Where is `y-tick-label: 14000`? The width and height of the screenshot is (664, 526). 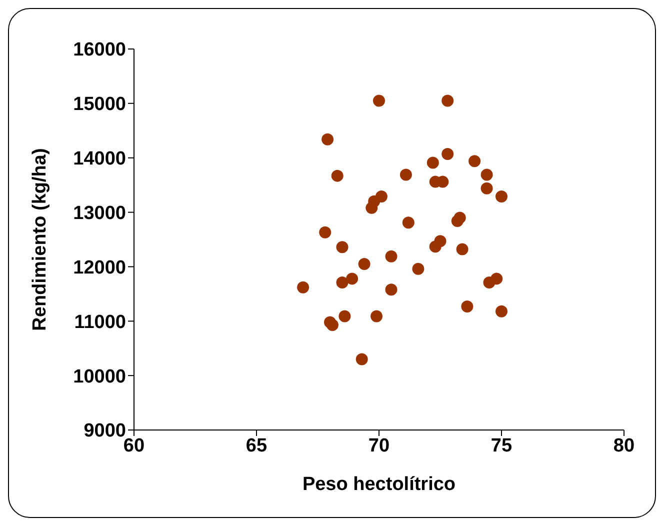 y-tick-label: 14000 is located at coordinates (99, 159).